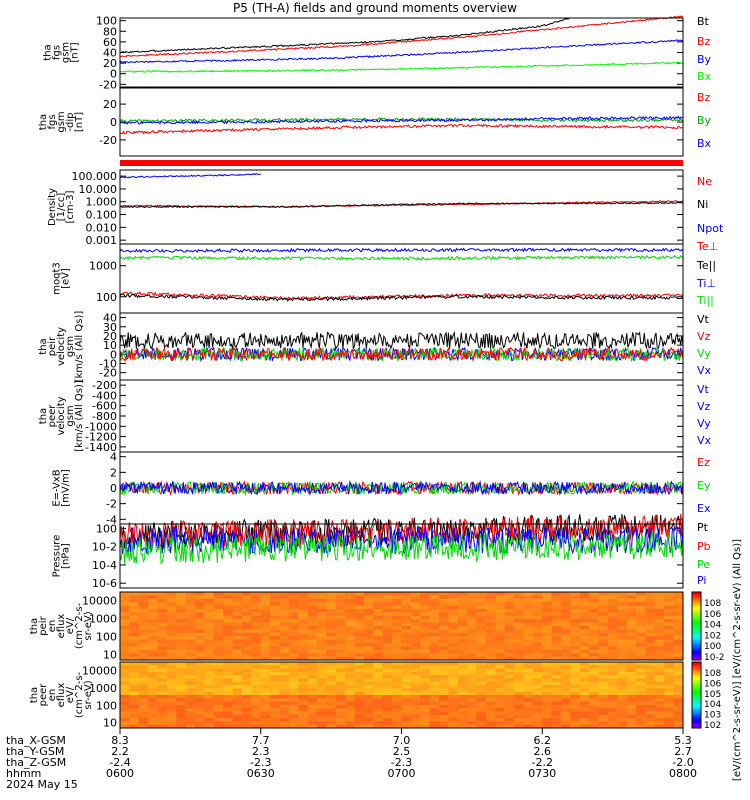 The image size is (750, 800). What do you see at coordinates (704, 143) in the screenshot?
I see `legend-entry: Bx` at bounding box center [704, 143].